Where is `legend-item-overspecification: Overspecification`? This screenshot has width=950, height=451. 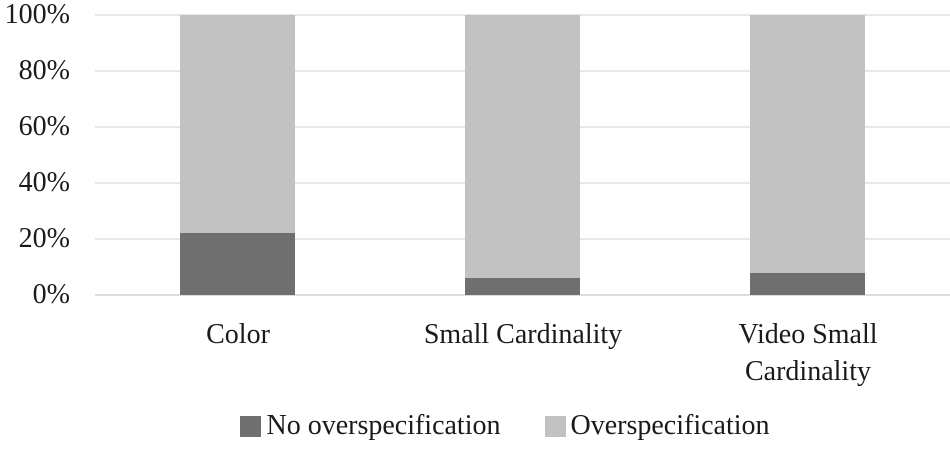
legend-item-overspecification: Overspecification is located at coordinates (657, 426).